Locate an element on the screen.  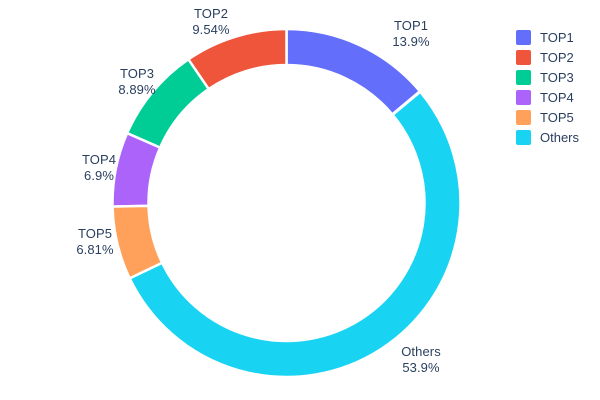
legend-item-others: Others is located at coordinates (556, 137).